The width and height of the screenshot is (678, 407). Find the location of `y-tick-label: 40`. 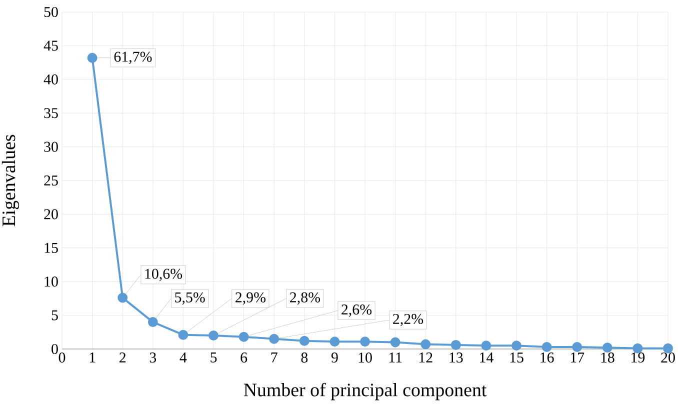

y-tick-label: 40 is located at coordinates (51, 79).